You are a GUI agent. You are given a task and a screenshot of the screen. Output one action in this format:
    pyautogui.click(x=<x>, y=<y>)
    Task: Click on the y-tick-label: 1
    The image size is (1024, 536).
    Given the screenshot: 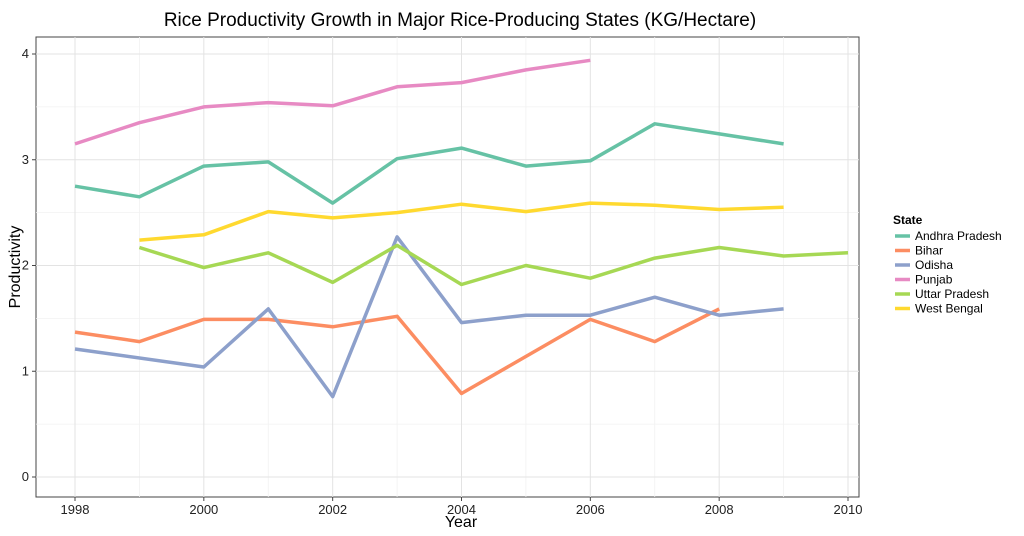 What is the action you would take?
    pyautogui.click(x=25, y=370)
    